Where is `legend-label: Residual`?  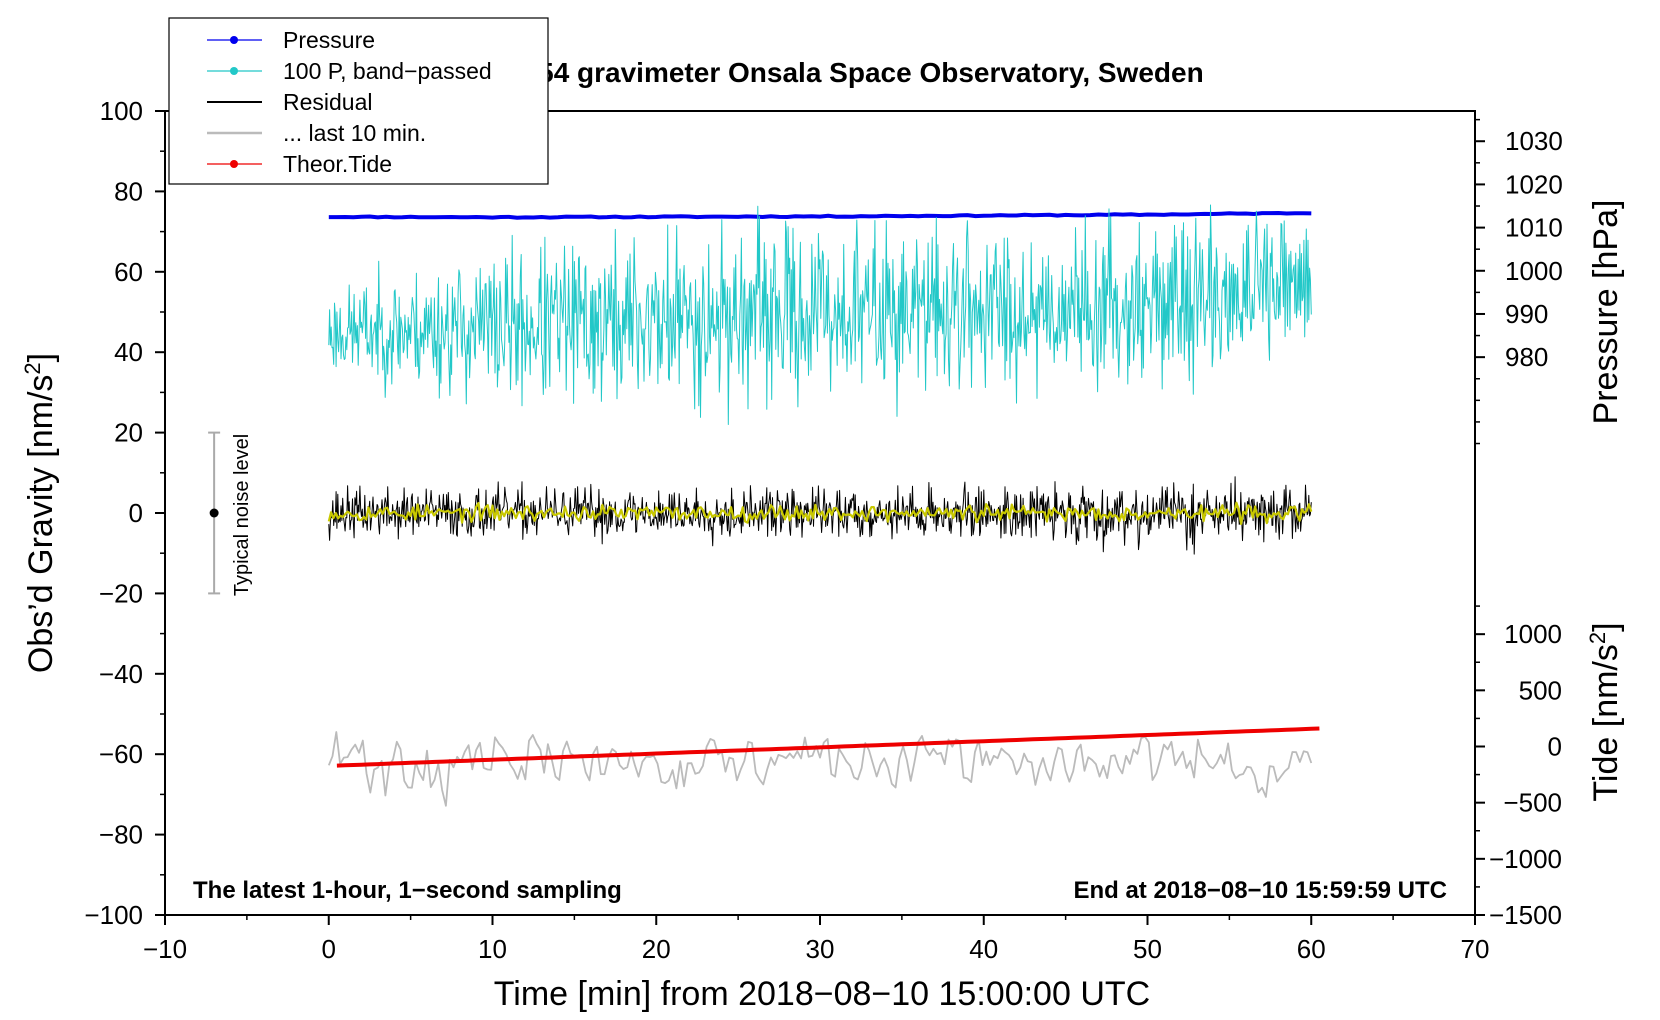 legend-label: Residual is located at coordinates (328, 102).